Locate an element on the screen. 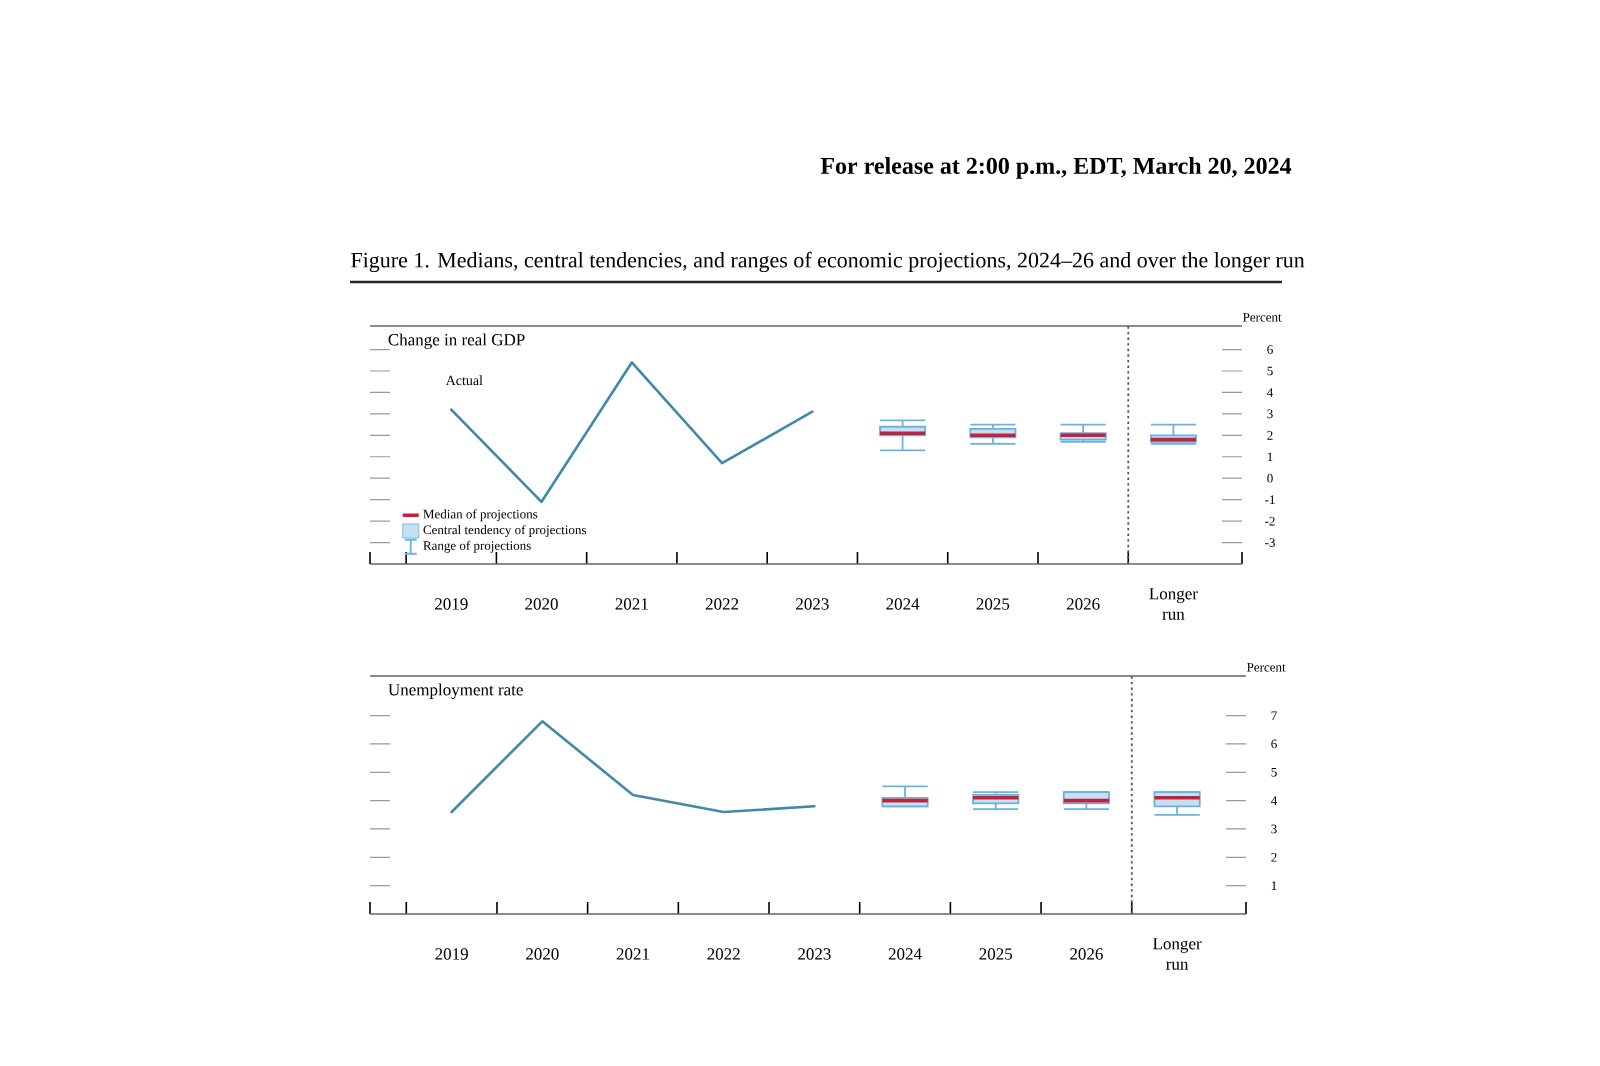 This screenshot has width=1600, height=1066. chart-title: Unemployment rate is located at coordinates (455, 691).